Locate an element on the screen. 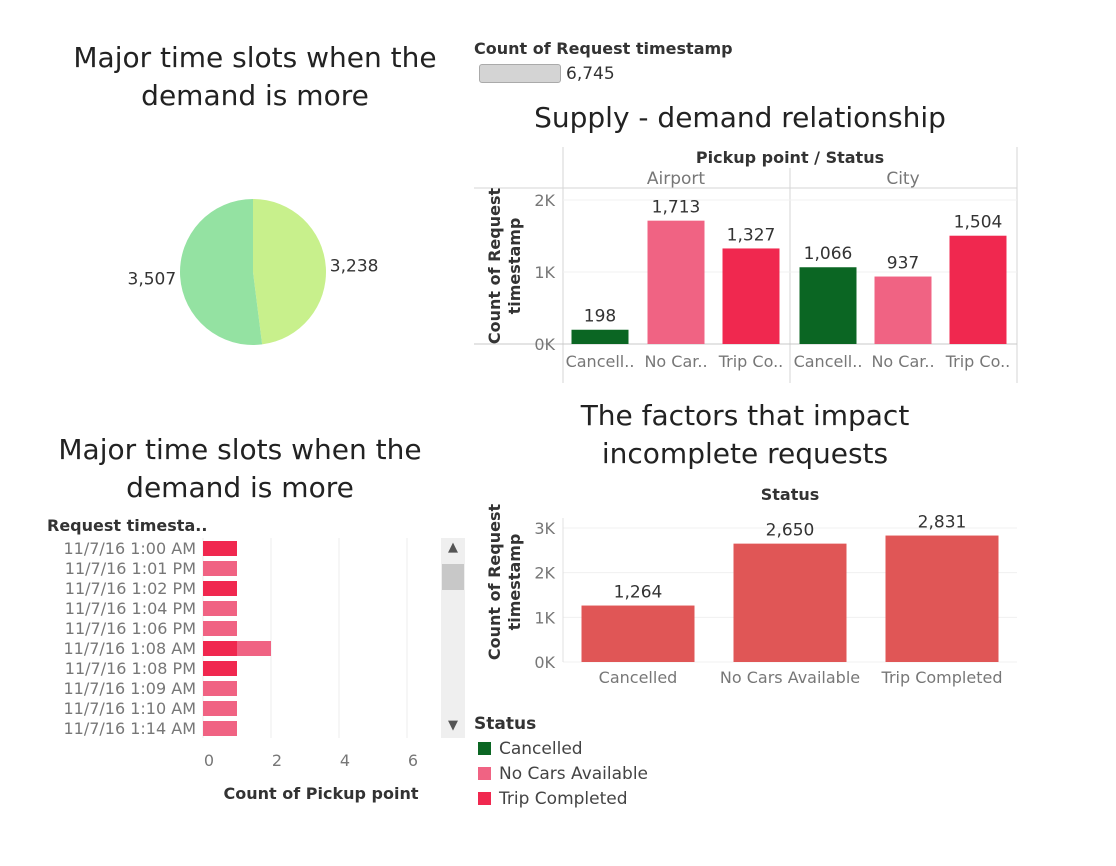 The height and width of the screenshot is (866, 1116). bar-chart-title: Major time slots when the demand is more is located at coordinates (240, 468).